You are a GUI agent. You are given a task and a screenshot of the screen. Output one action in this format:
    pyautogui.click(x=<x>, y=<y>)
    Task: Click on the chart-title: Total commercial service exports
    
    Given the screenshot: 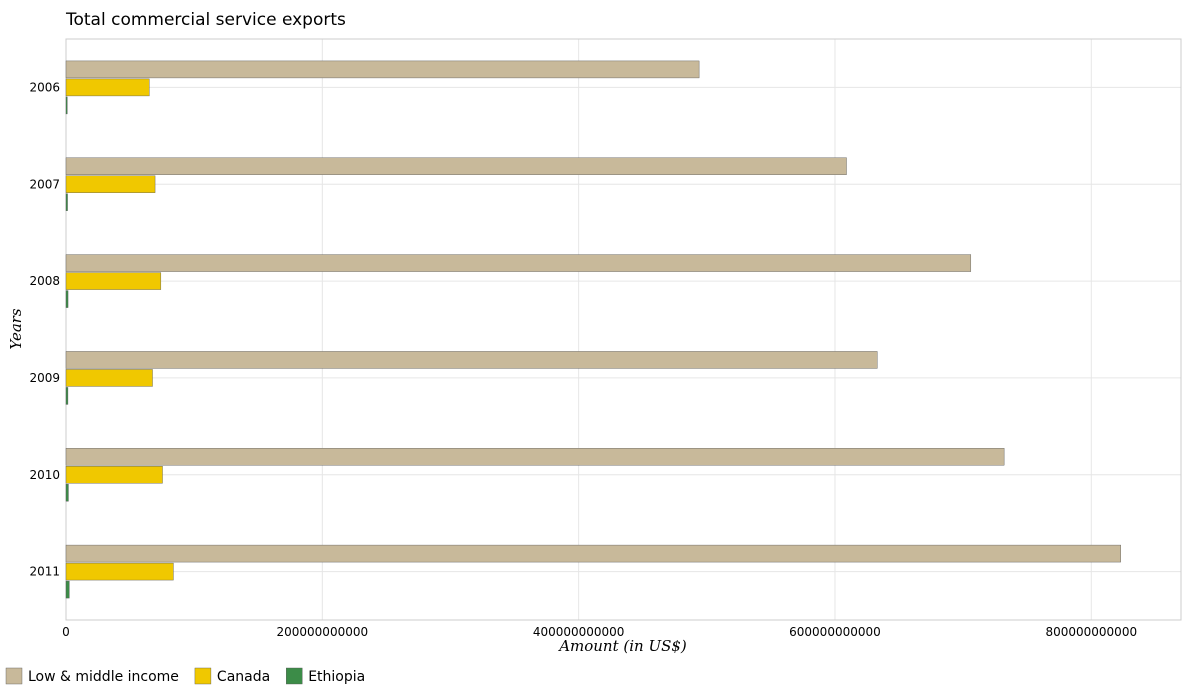 What is the action you would take?
    pyautogui.click(x=205, y=20)
    